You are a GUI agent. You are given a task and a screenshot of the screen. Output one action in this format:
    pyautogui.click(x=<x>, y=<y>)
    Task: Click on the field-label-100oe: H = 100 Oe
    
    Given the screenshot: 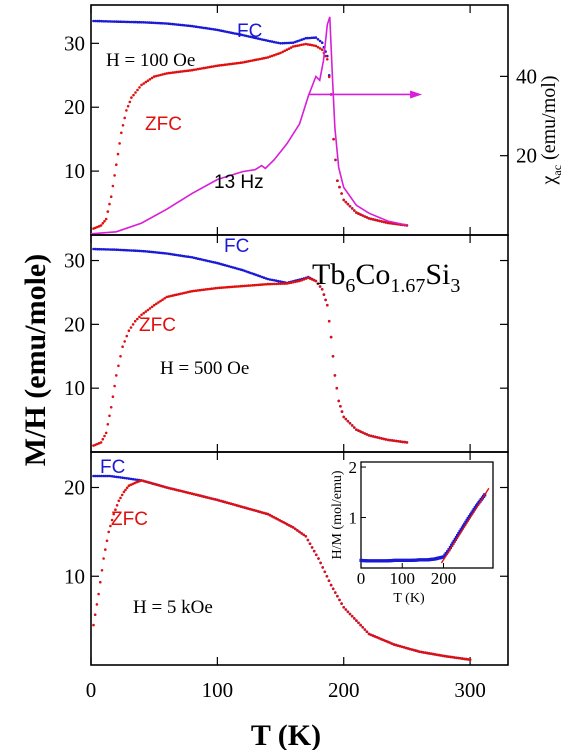 What is the action you would take?
    pyautogui.click(x=150, y=60)
    